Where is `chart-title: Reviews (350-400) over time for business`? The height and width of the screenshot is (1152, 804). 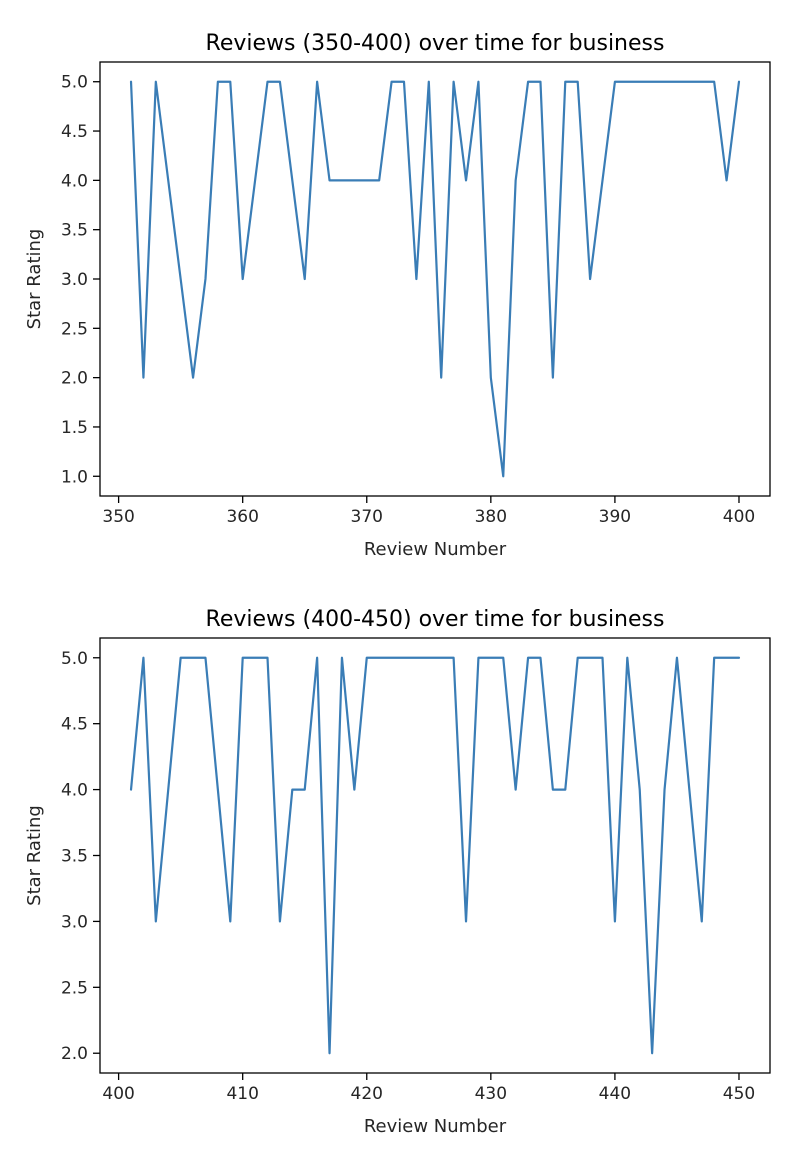 chart-title: Reviews (350-400) over time for business is located at coordinates (435, 43).